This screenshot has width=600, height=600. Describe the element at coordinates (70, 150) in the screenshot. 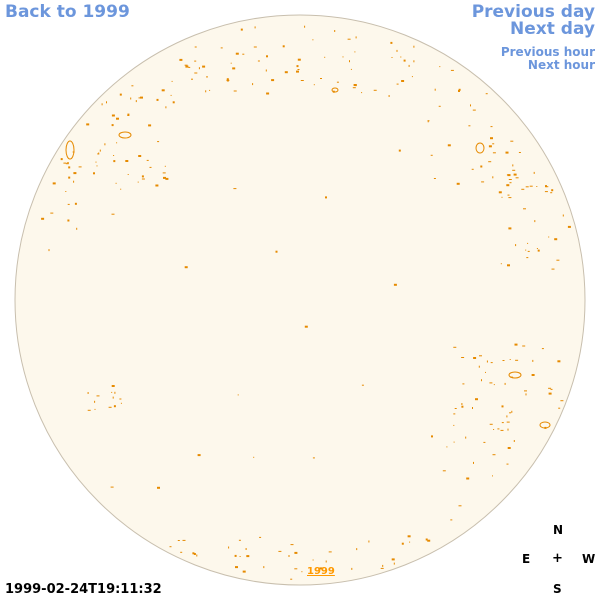

I see `contour-loop` at that location.